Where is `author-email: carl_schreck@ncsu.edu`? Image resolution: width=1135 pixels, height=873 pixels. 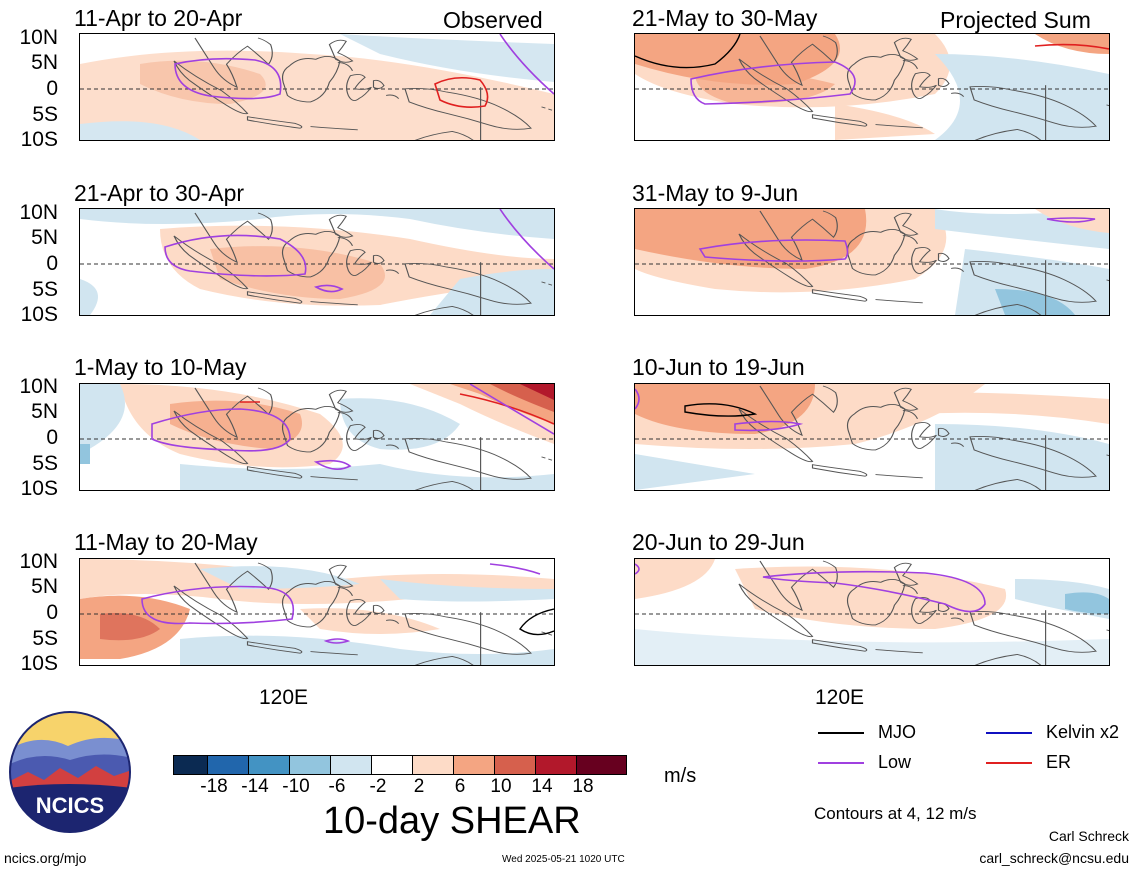
author-email: carl_schreck@ncsu.edu is located at coordinates (1054, 858).